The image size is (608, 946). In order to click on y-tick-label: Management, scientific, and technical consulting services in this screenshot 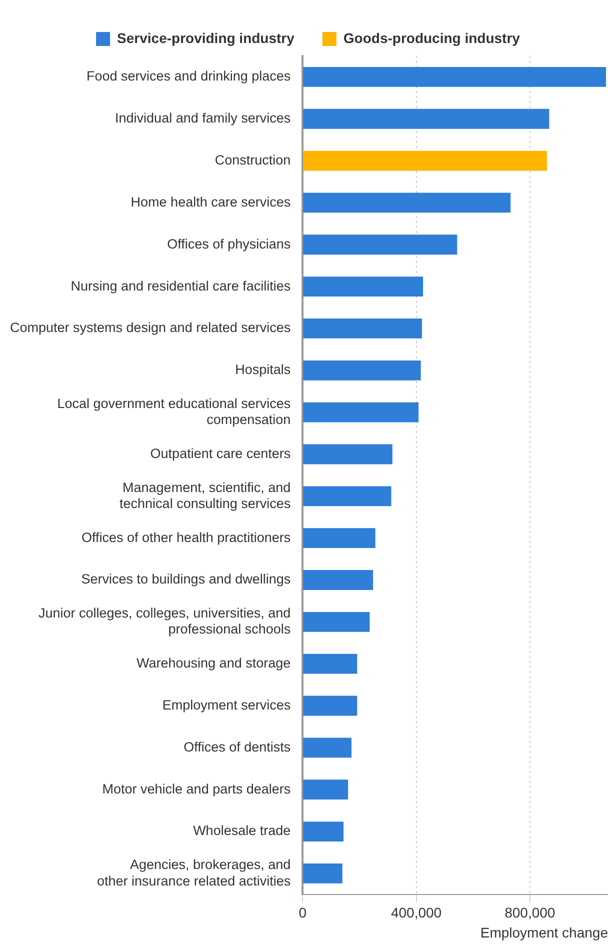, I will do `click(205, 495)`.